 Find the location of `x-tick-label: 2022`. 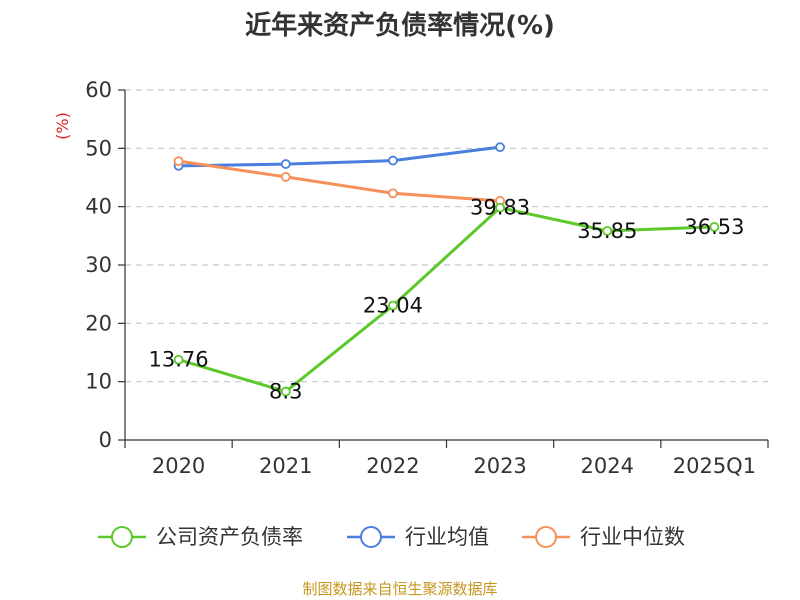

x-tick-label: 2022 is located at coordinates (392, 466).